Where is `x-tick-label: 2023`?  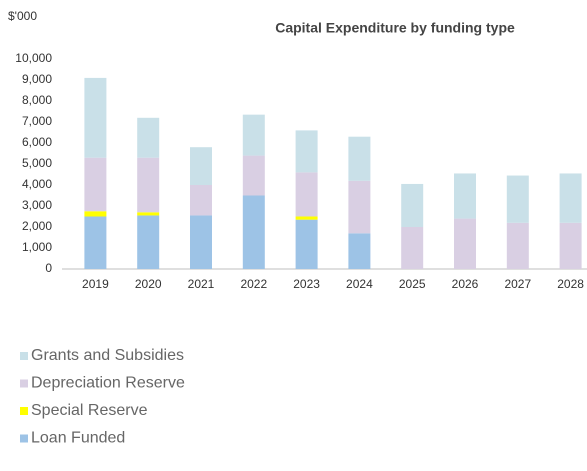
x-tick-label: 2023 is located at coordinates (306, 284).